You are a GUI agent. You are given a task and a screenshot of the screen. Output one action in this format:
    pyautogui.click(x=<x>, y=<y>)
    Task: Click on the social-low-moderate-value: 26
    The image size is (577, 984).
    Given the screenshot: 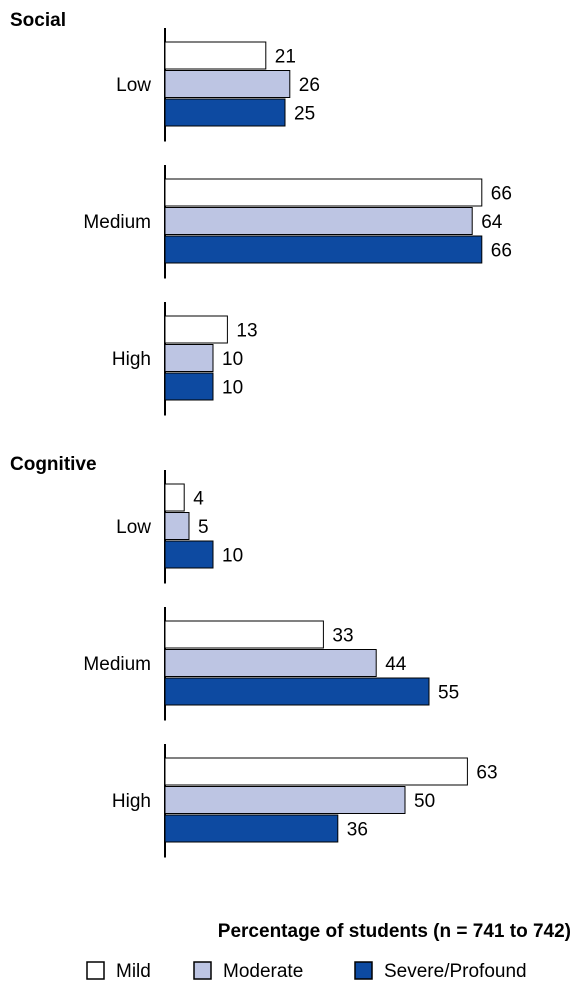 What is the action you would take?
    pyautogui.click(x=309, y=85)
    